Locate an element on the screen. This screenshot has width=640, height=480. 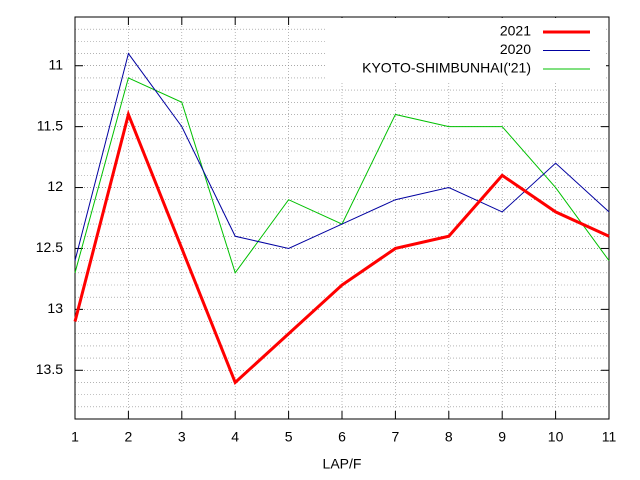
x-tick-label: 4 is located at coordinates (235, 437).